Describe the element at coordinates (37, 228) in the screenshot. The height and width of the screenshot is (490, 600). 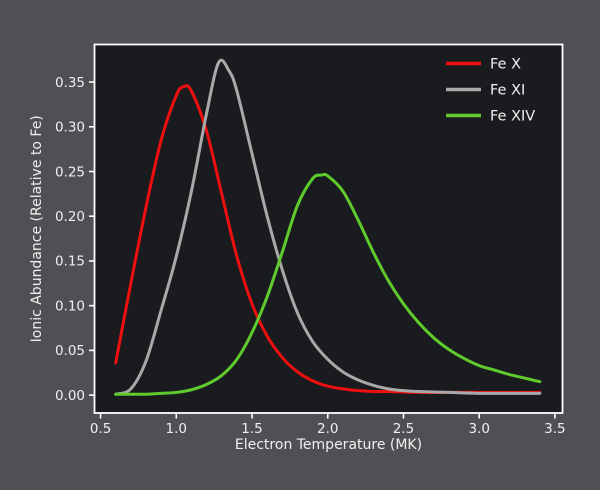
I see `y-axis-label: Ionic Abundance (Relative to Fe)` at that location.